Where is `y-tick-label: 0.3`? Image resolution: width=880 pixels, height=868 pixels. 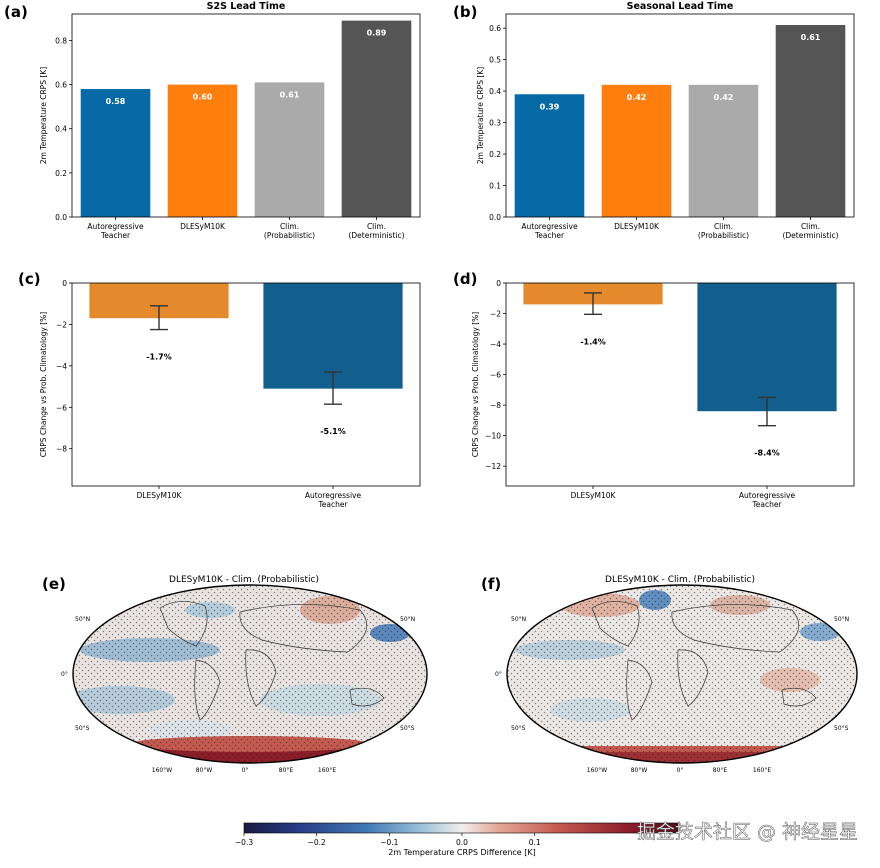 y-tick-label: 0.3 is located at coordinates (495, 123).